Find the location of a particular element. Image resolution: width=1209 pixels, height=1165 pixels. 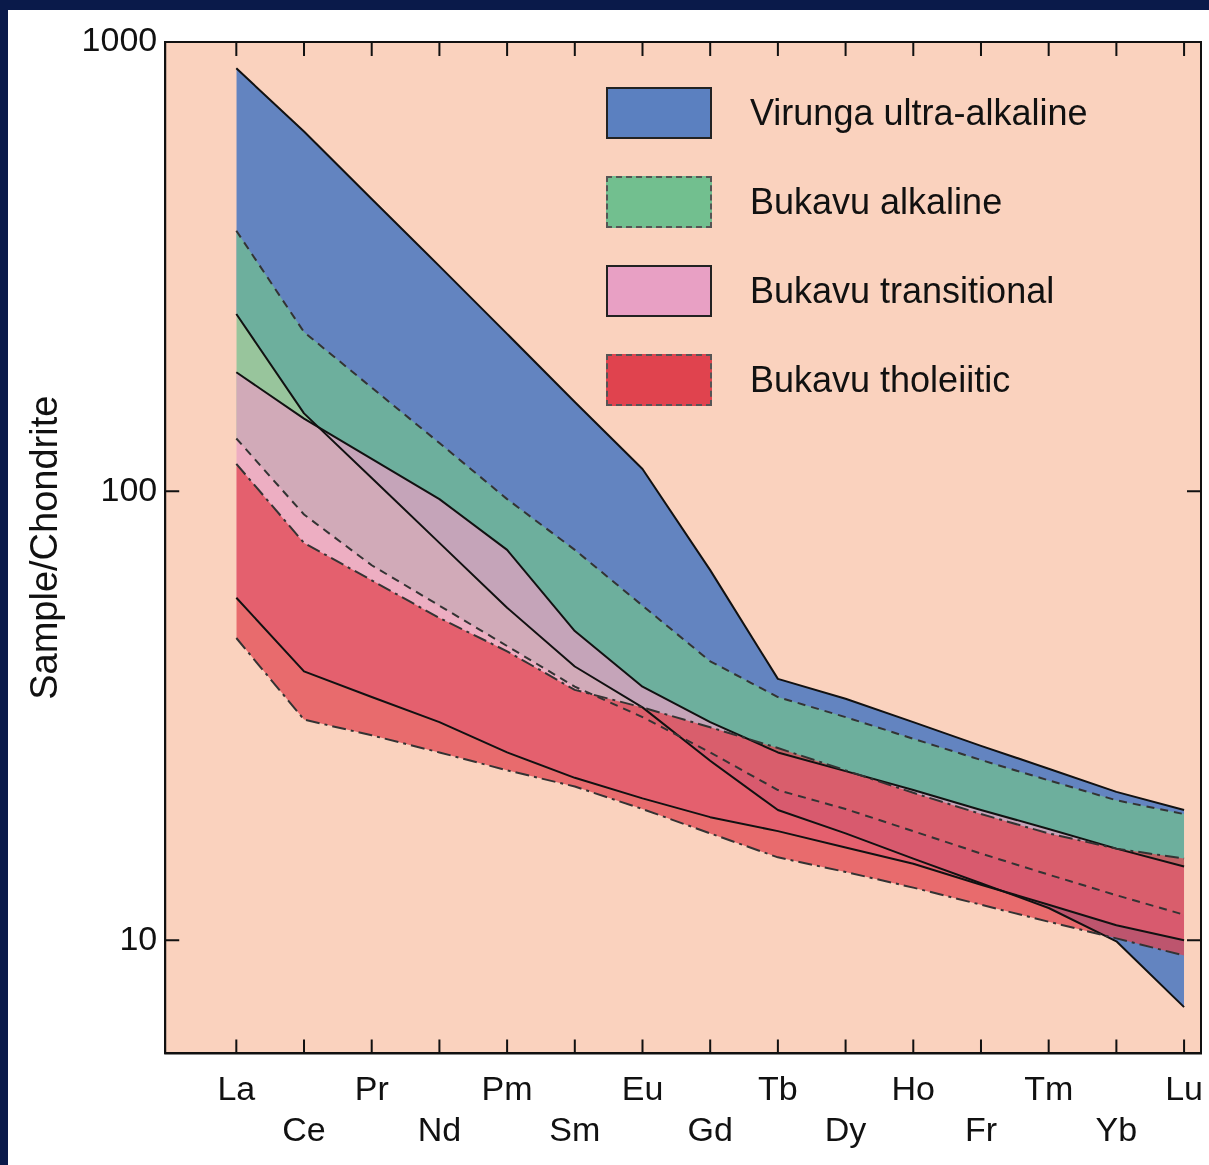

x-tick-label: Eu is located at coordinates (642, 1088).